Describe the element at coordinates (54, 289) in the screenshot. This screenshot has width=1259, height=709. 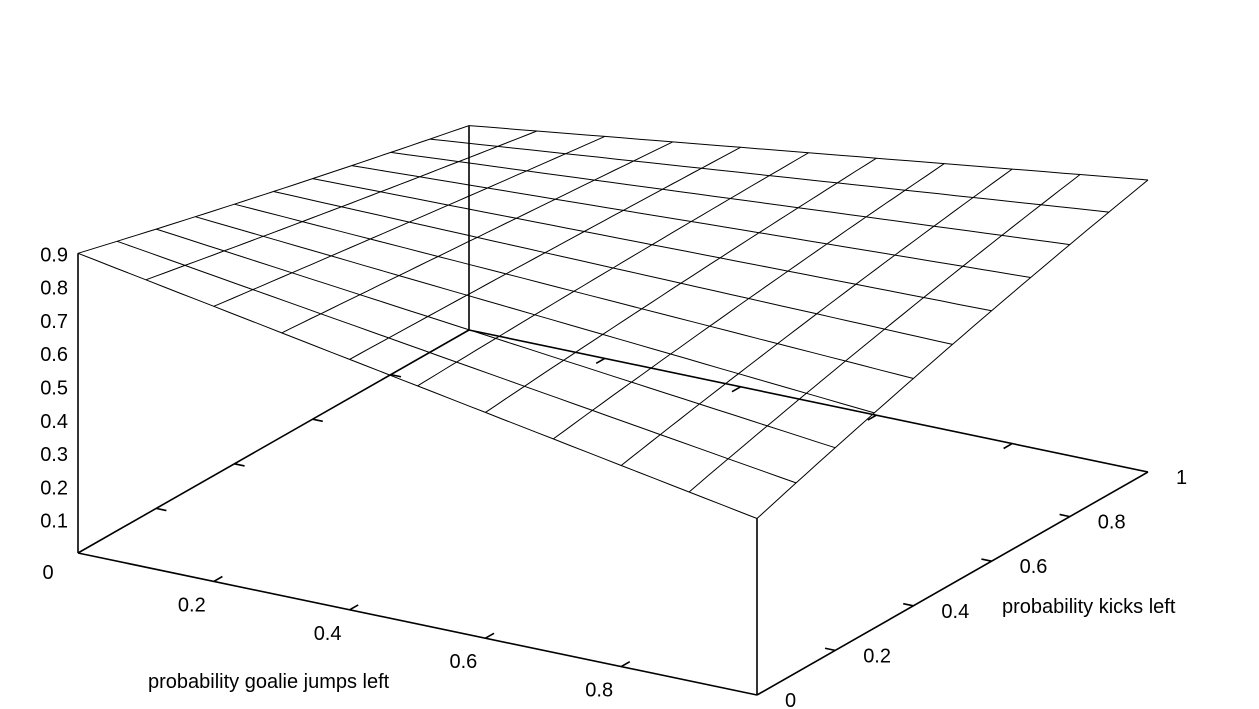
I see `z-tick-label: 0.8` at that location.